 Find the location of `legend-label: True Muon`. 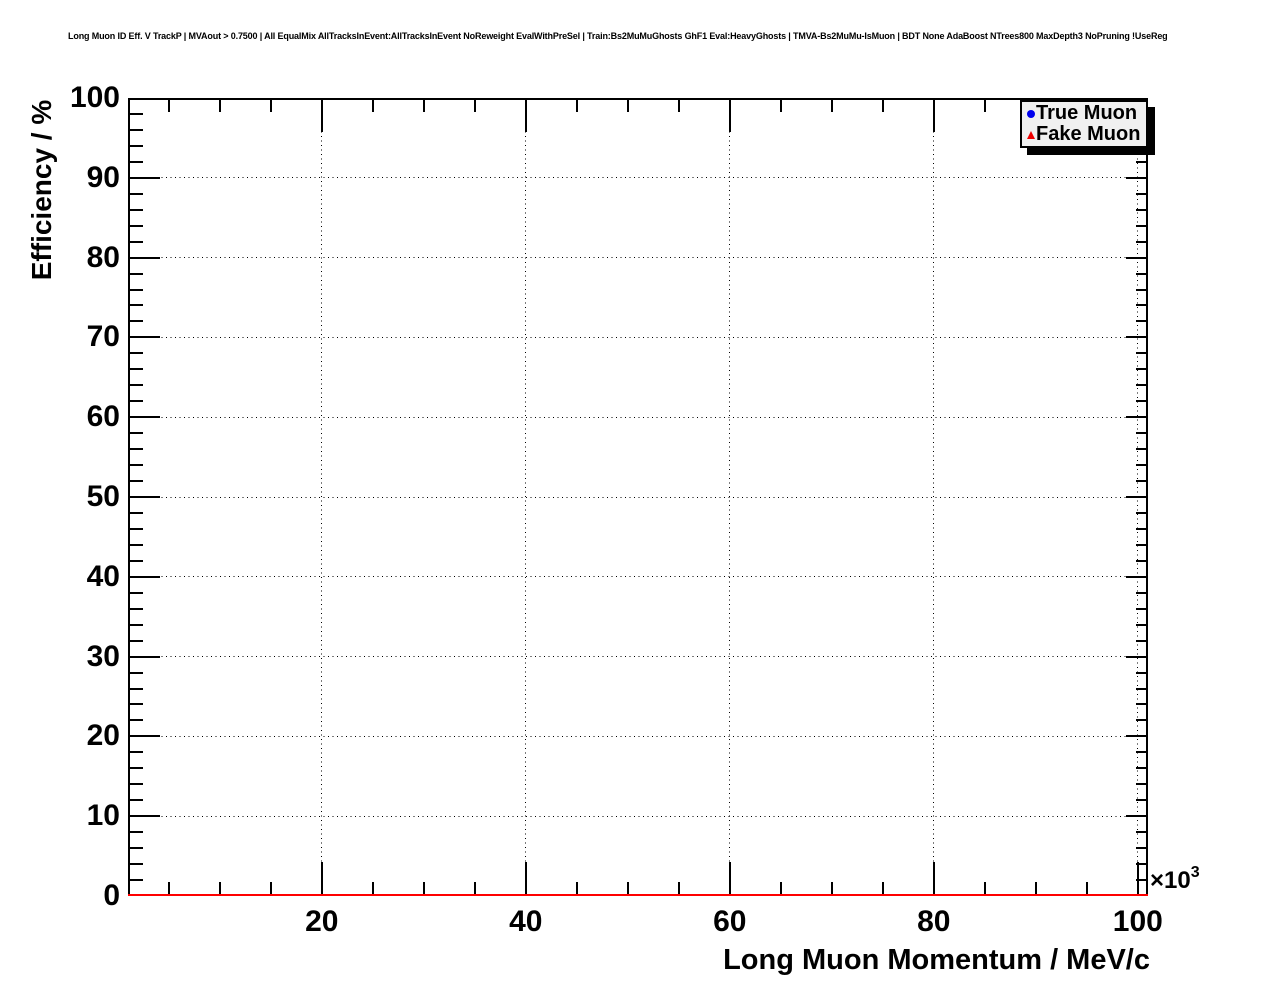

legend-label: True Muon is located at coordinates (1087, 113).